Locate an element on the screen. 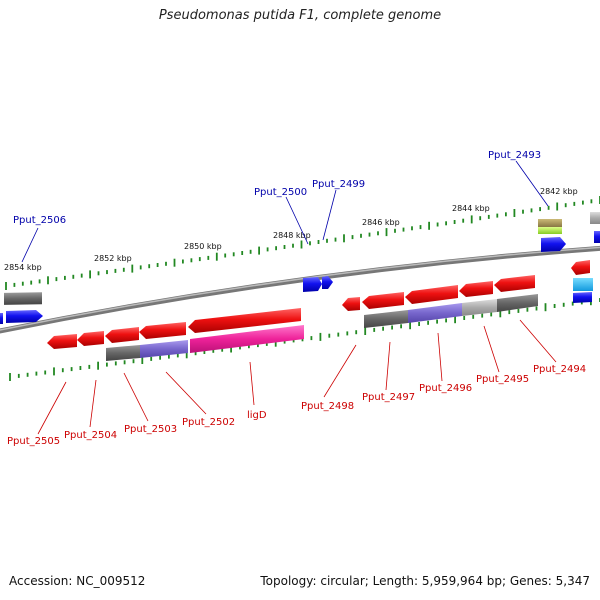 The image size is (600, 600). gene-partial-right-blue-low is located at coordinates (582, 297).